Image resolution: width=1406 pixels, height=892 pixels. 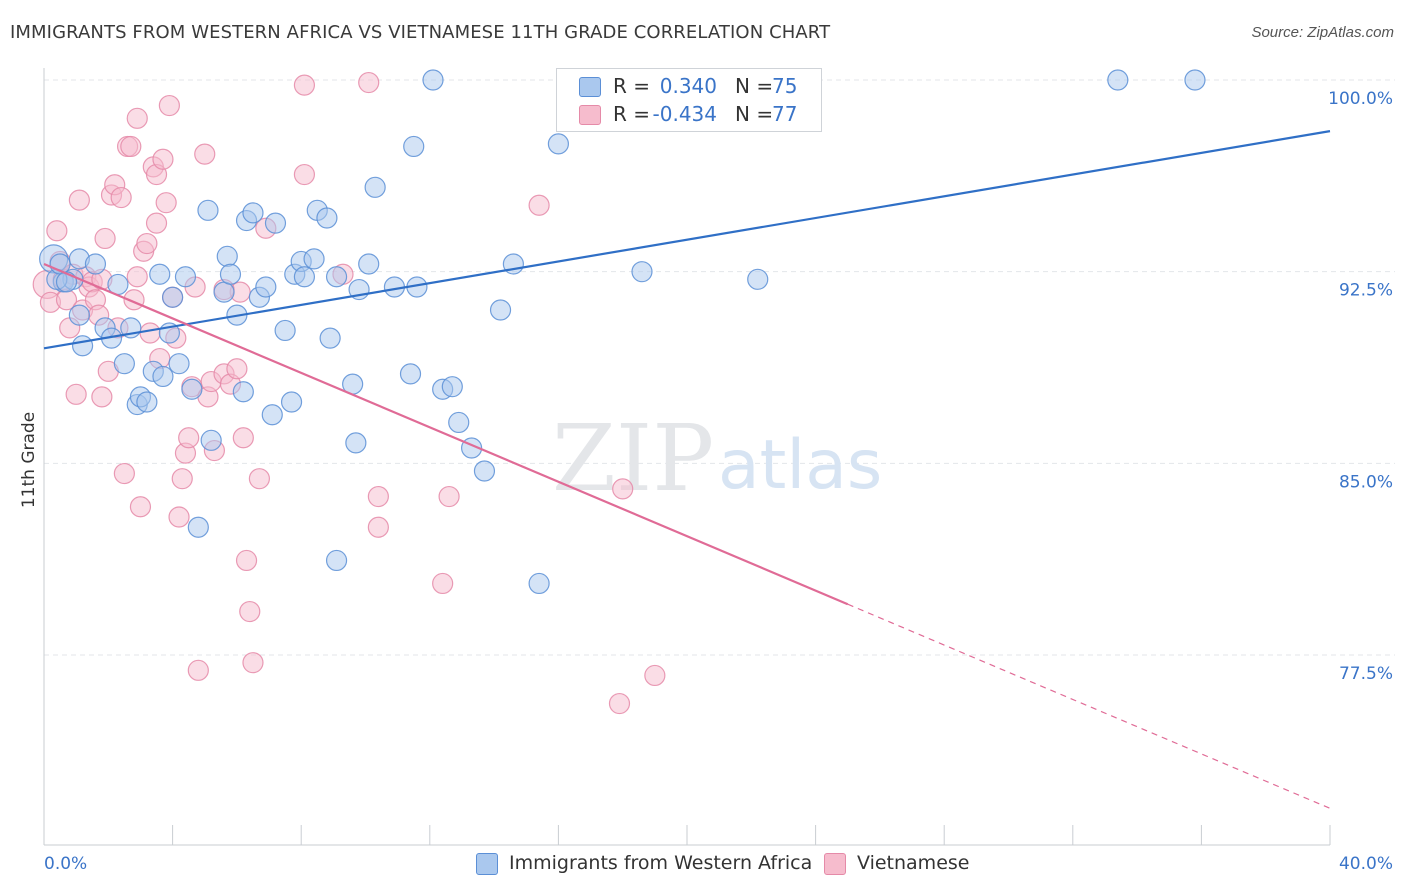 What do you see at coordinates (913, 863) in the screenshot?
I see `series-label-vietnamese: Vietnamese` at bounding box center [913, 863].